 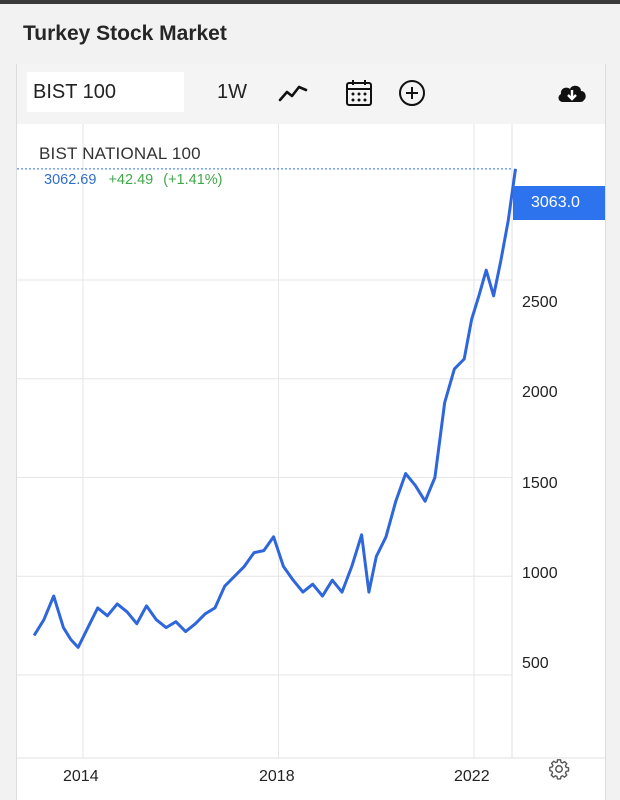 I want to click on index-name: BIST NATIONAL 100, so click(x=120, y=153).